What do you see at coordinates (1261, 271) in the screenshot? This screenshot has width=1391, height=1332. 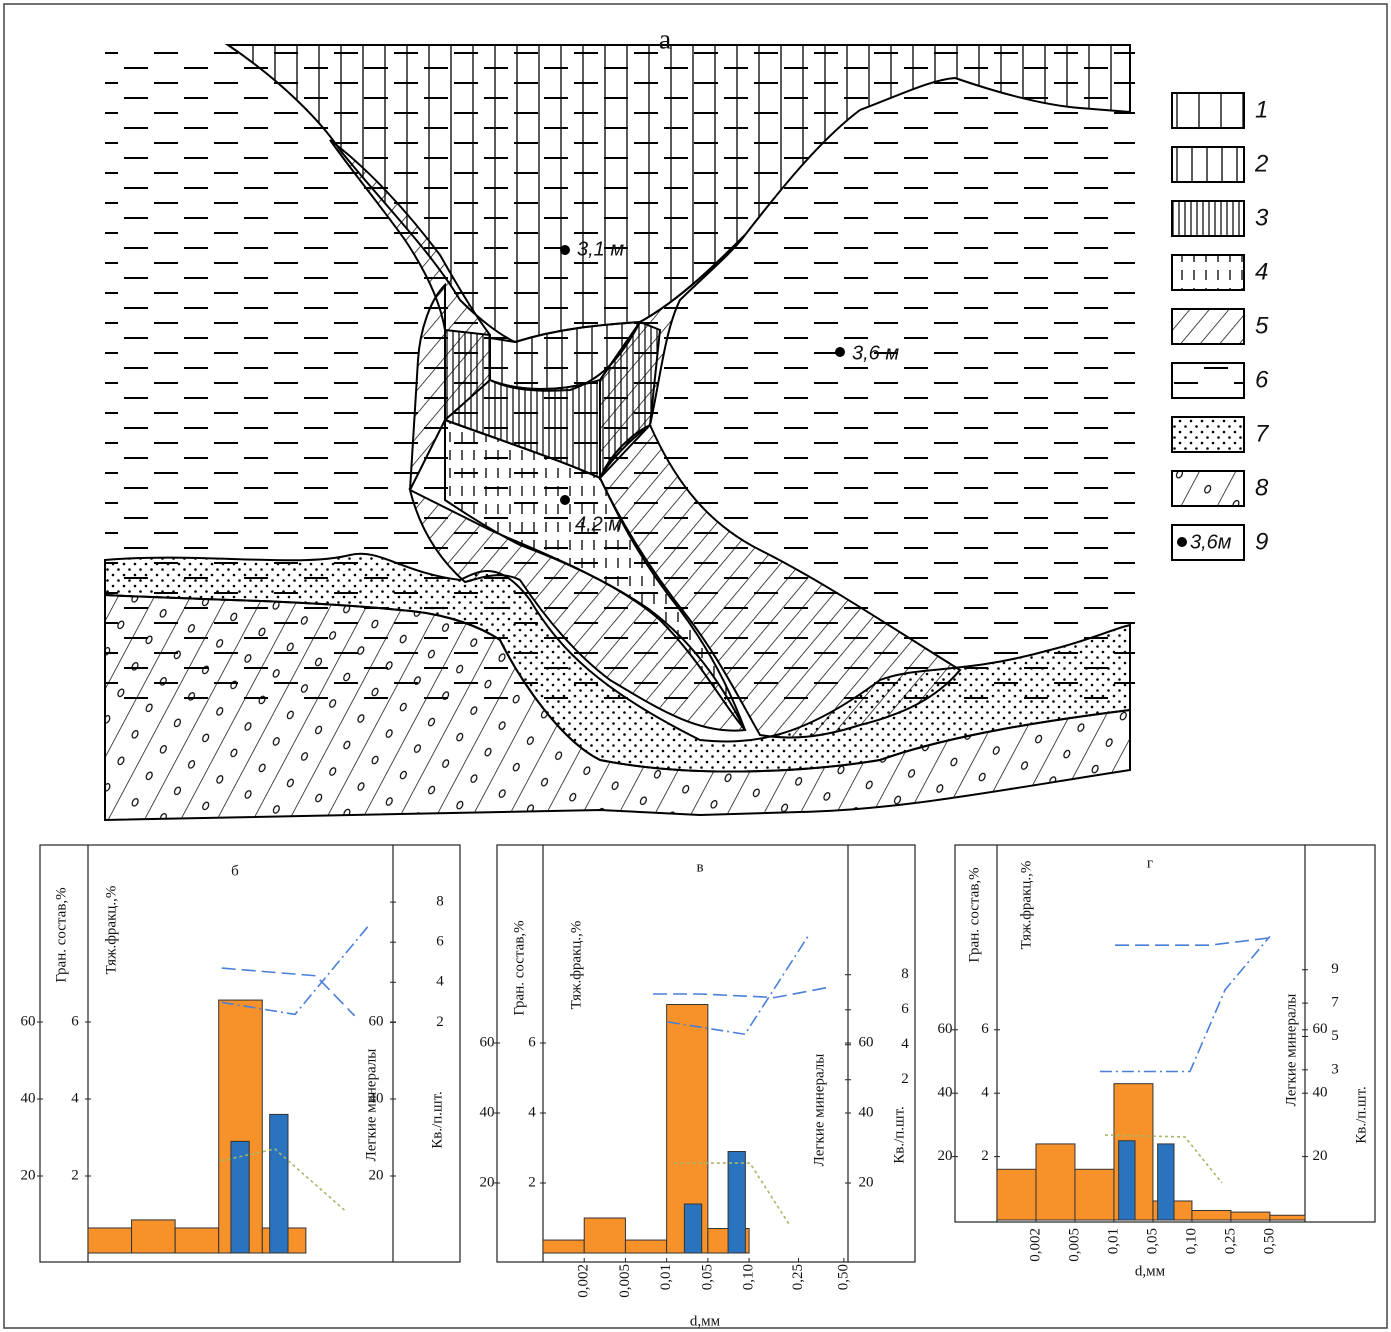 I see `legend-label: 4` at bounding box center [1261, 271].